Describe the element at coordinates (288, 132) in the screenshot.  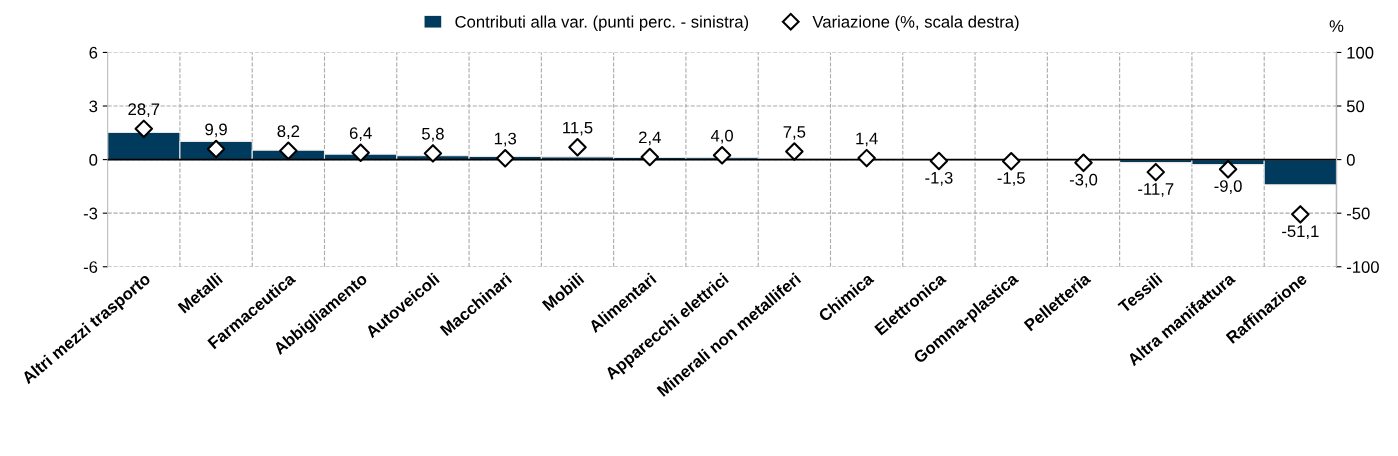
I see `data-label: 8,2` at that location.